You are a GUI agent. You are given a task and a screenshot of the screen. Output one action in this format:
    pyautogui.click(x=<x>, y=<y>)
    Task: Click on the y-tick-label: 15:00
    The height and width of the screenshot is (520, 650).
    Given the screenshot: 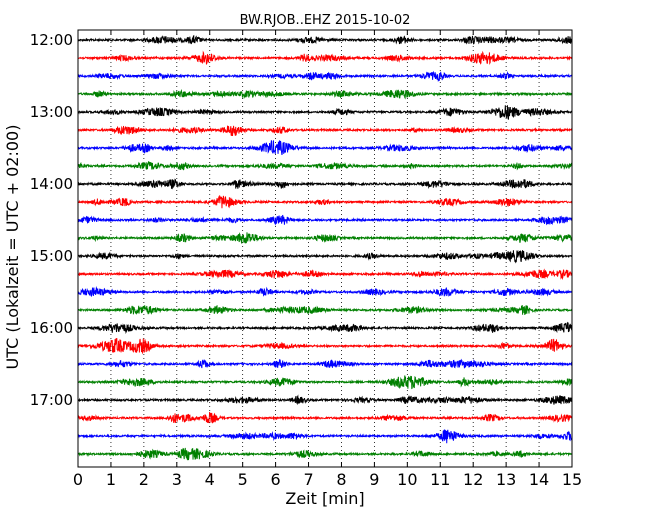 What is the action you would take?
    pyautogui.click(x=51, y=256)
    